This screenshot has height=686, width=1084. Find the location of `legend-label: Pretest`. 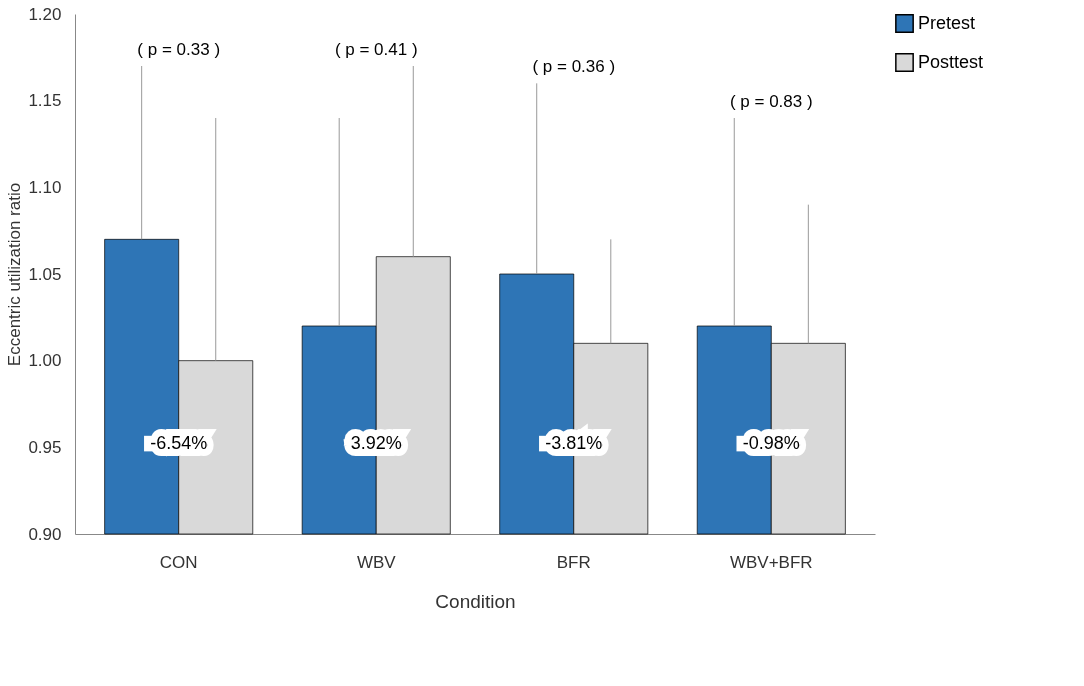

legend-label: Pretest is located at coordinates (947, 22).